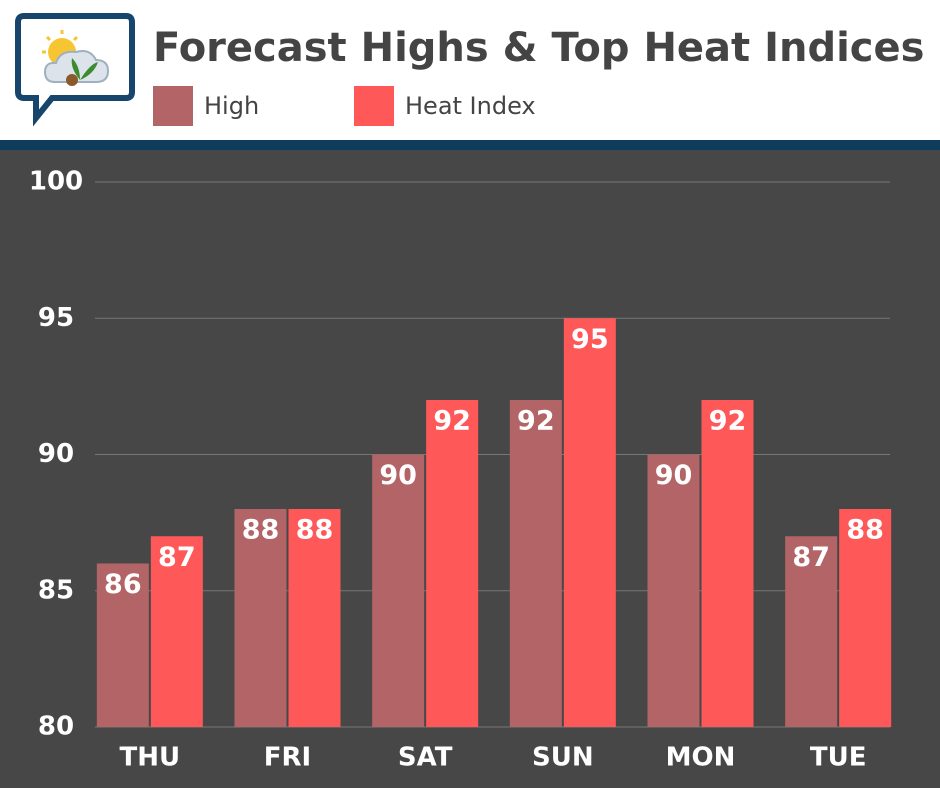 This screenshot has width=940, height=788. Describe the element at coordinates (56, 182) in the screenshot. I see `y-tick-label: 100` at that location.